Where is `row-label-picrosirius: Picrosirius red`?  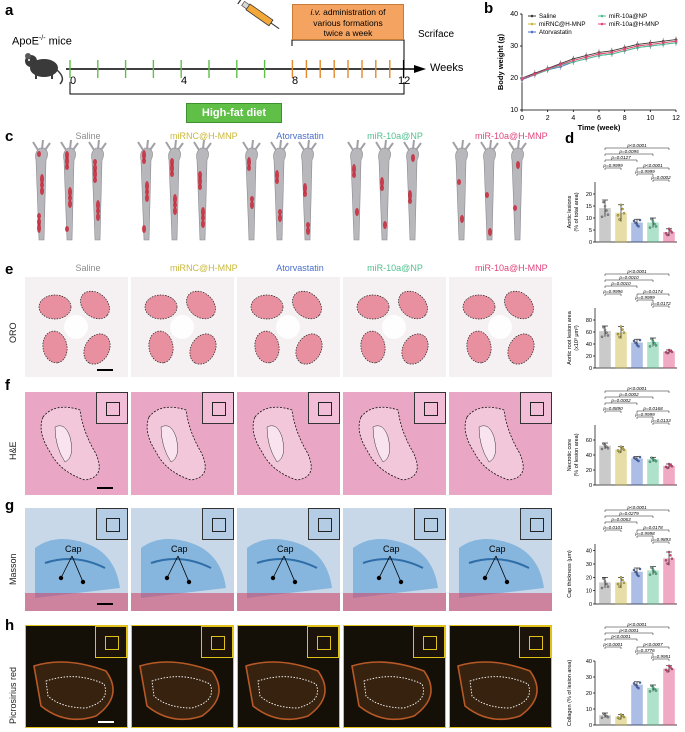 row-label-picrosirius: Picrosirius red is located at coordinates (13, 695).